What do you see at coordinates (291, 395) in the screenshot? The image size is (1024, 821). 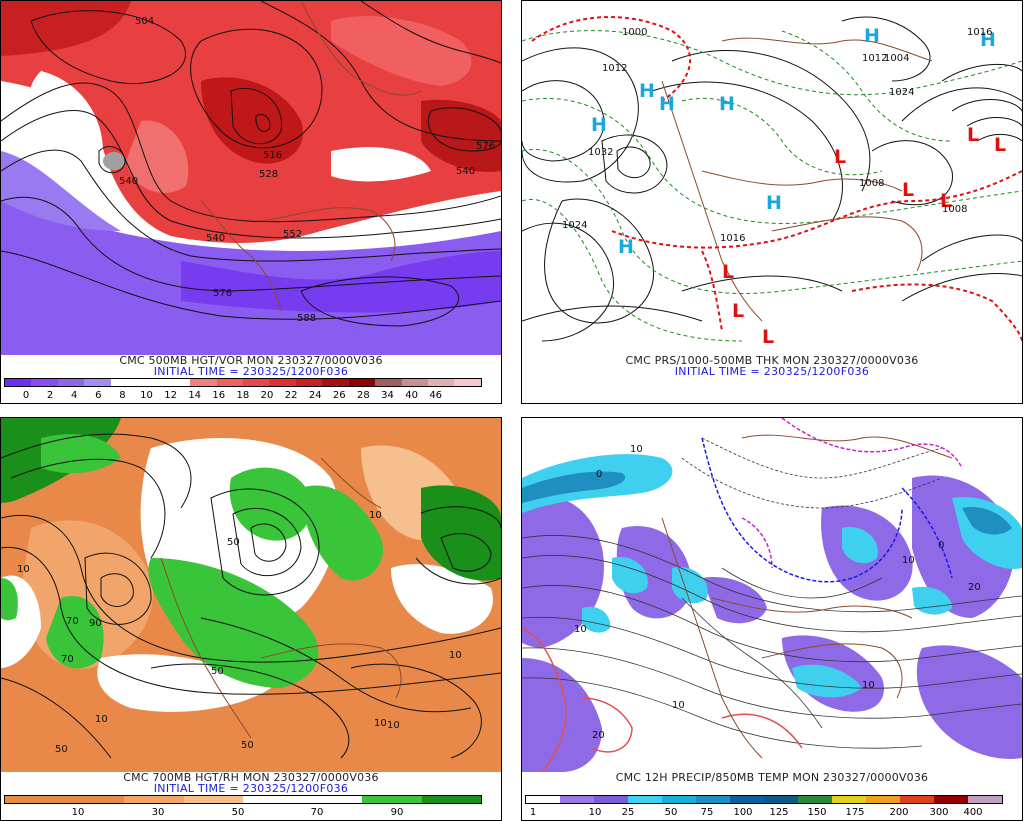 I see `colorbar-tick-label: 22` at bounding box center [291, 395].